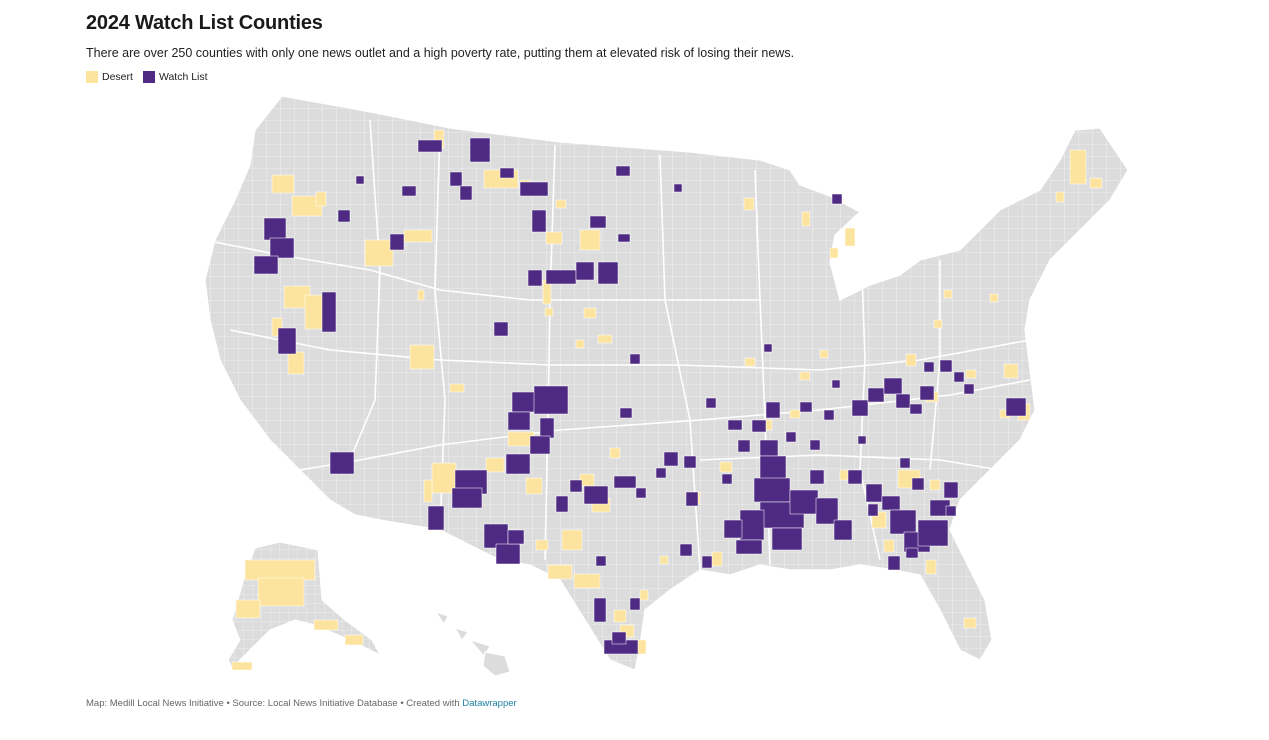 Image resolution: width=1269 pixels, height=740 pixels. Describe the element at coordinates (92, 77) in the screenshot. I see `legend-swatch-desert` at that location.